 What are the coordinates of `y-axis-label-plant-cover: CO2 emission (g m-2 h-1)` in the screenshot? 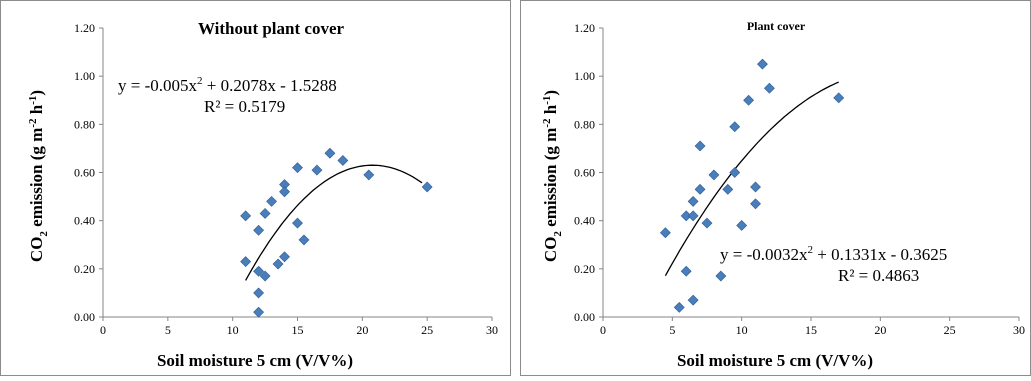 It's located at (552, 176).